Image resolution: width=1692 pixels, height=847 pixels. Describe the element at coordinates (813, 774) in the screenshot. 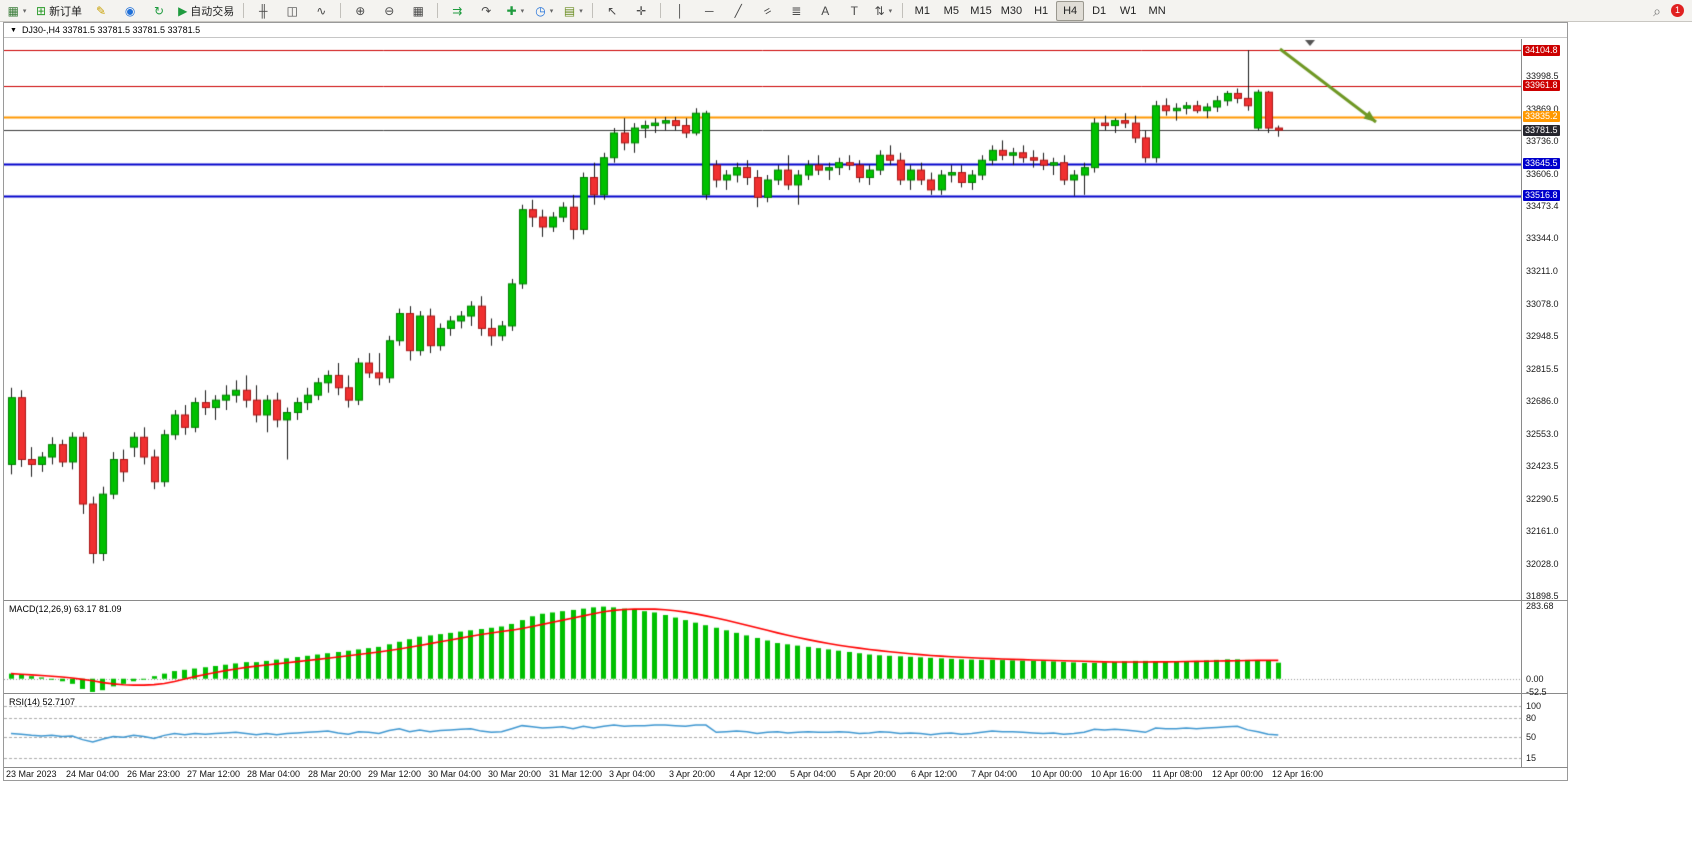

I see `time-axis-label: 5 Apr 04:00` at that location.